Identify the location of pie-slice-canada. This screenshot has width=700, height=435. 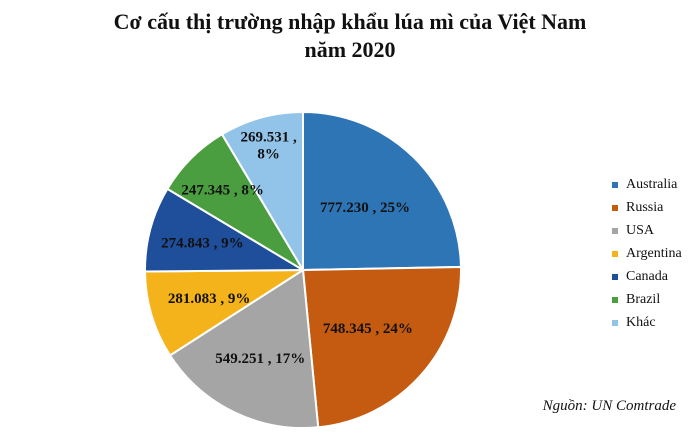
(225, 230).